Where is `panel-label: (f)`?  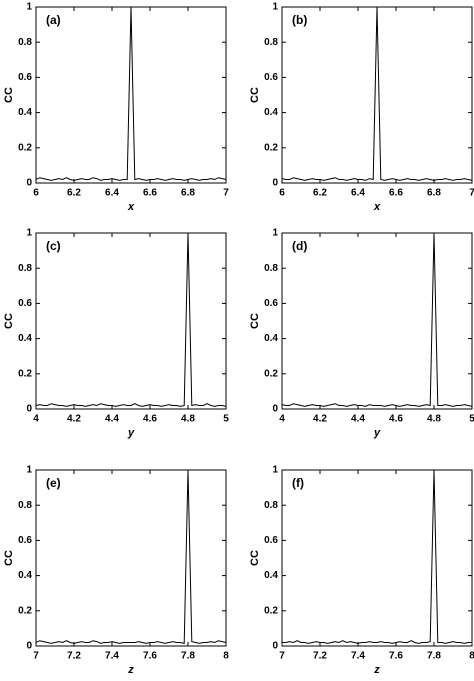
panel-label: (f) is located at coordinates (298, 483).